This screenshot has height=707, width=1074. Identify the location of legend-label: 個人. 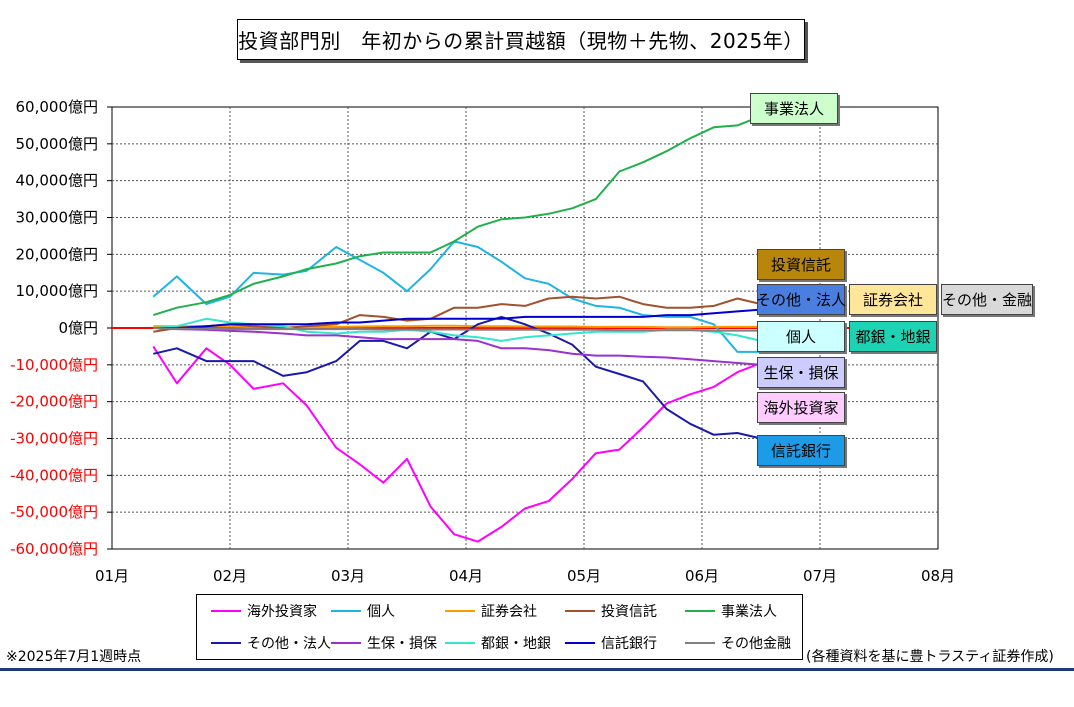
(381, 612).